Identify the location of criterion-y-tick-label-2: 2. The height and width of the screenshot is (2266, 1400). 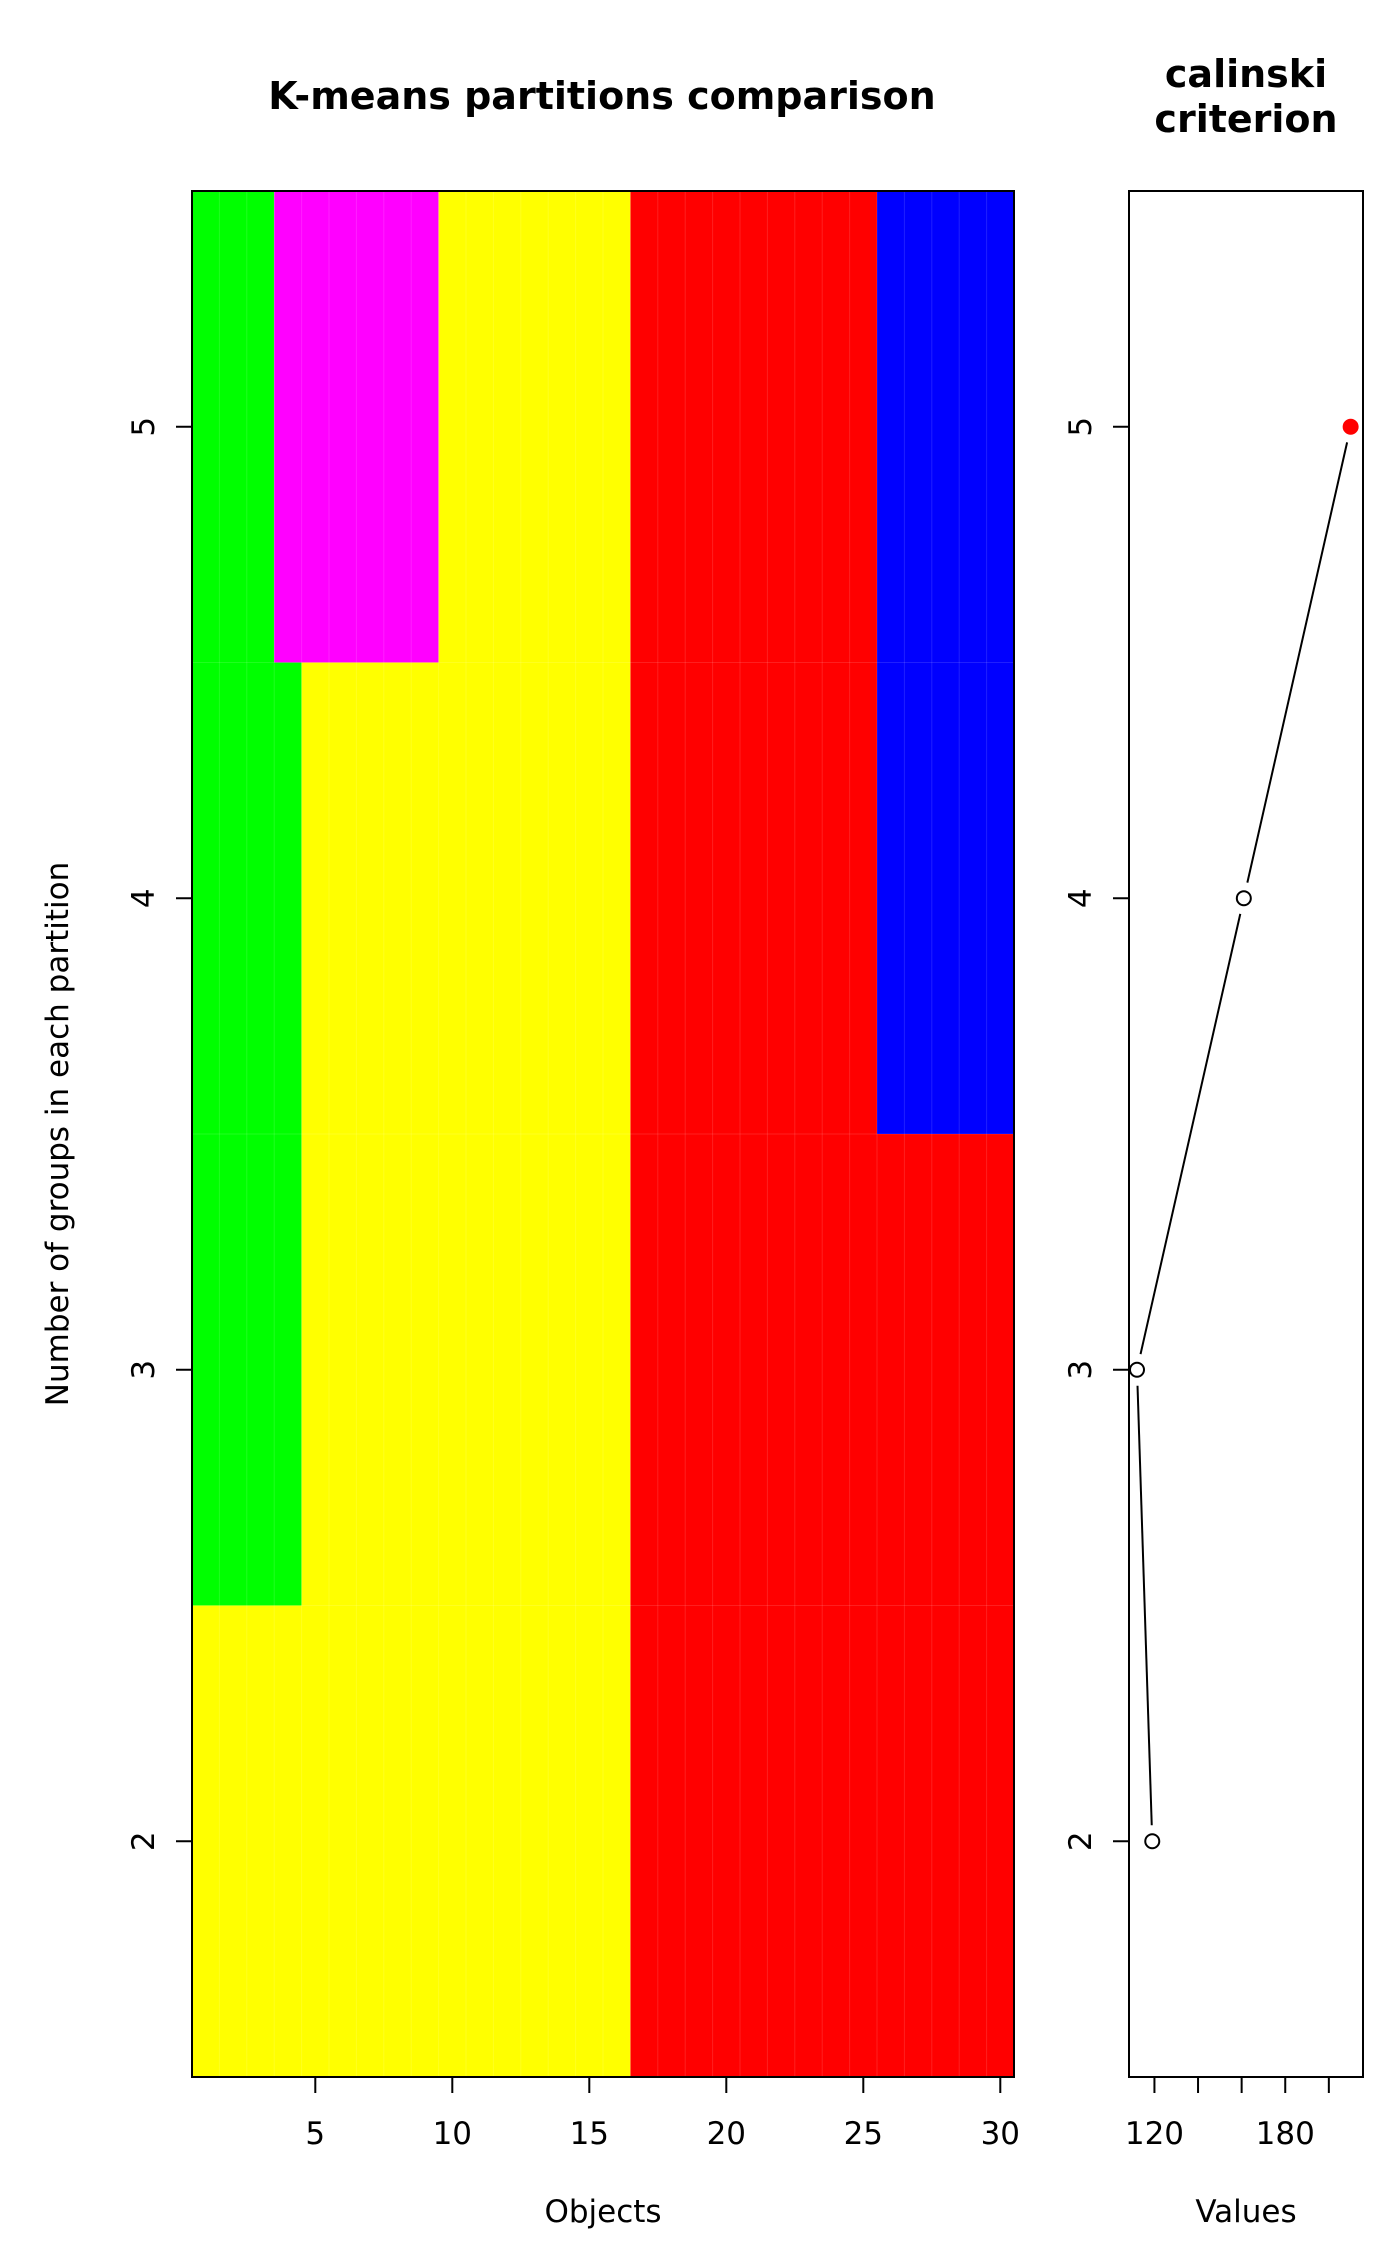
(1081, 1841).